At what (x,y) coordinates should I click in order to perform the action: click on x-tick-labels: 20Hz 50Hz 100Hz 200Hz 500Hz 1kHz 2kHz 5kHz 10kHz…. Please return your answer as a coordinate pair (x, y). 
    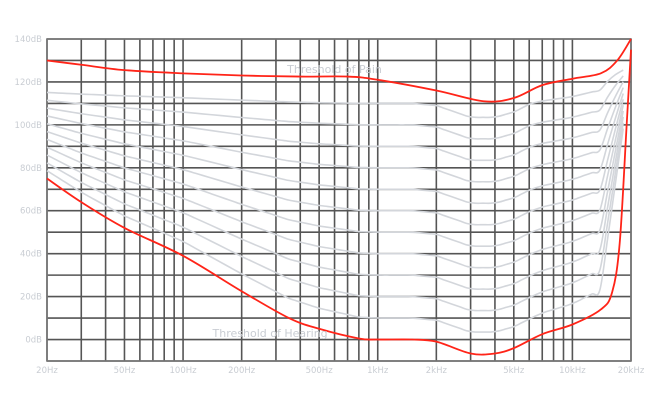
    Looking at the image, I should click on (340, 371).